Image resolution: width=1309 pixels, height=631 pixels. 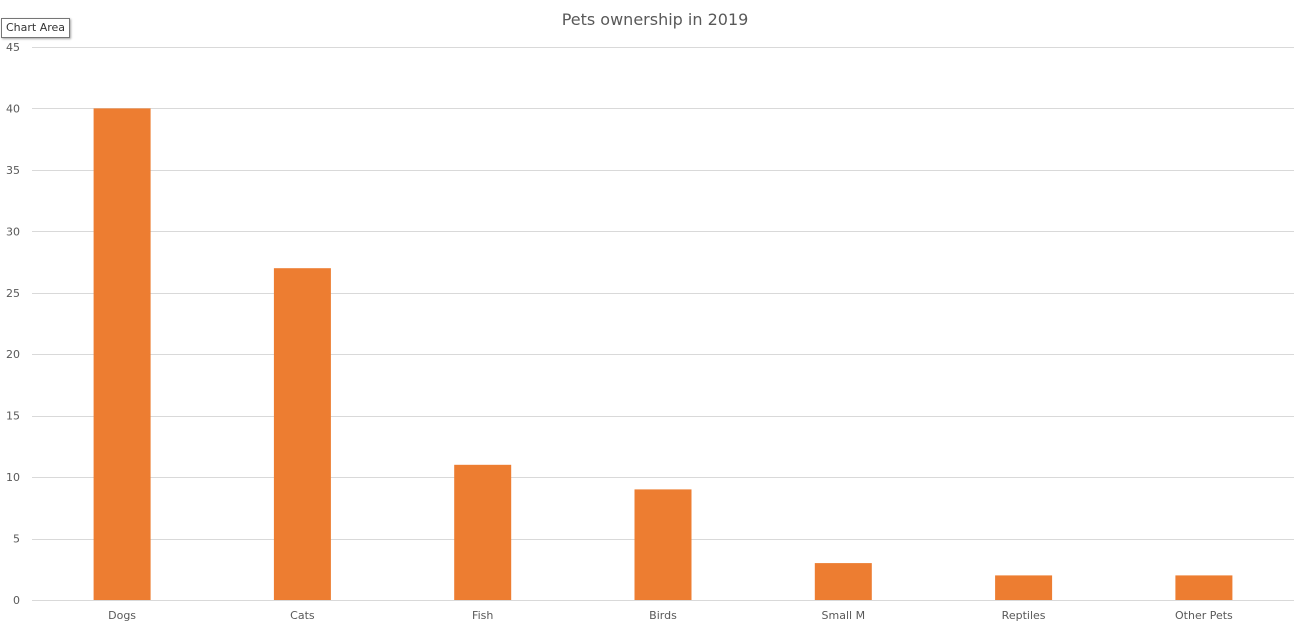 What do you see at coordinates (13, 231) in the screenshot?
I see `y-tick-label: 30` at bounding box center [13, 231].